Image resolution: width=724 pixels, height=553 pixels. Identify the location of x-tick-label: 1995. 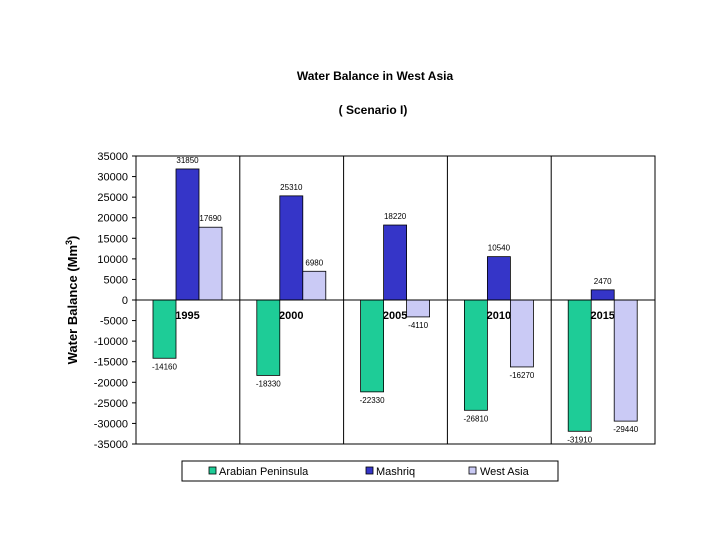
(187, 316).